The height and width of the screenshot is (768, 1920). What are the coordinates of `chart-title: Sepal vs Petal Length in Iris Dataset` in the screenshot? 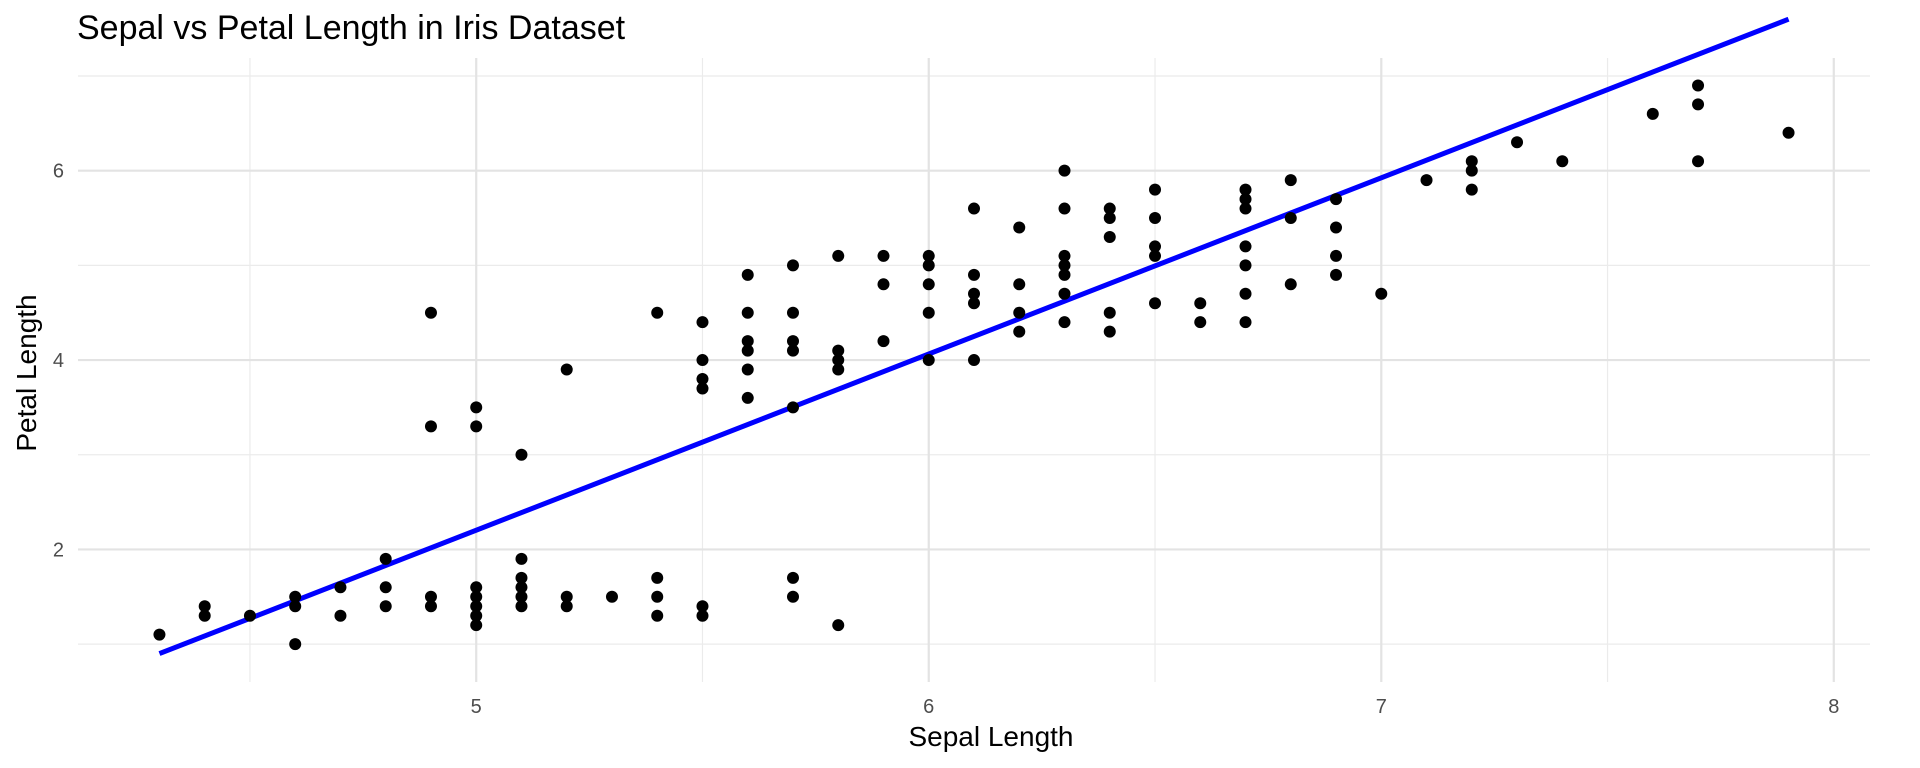 It's located at (351, 28).